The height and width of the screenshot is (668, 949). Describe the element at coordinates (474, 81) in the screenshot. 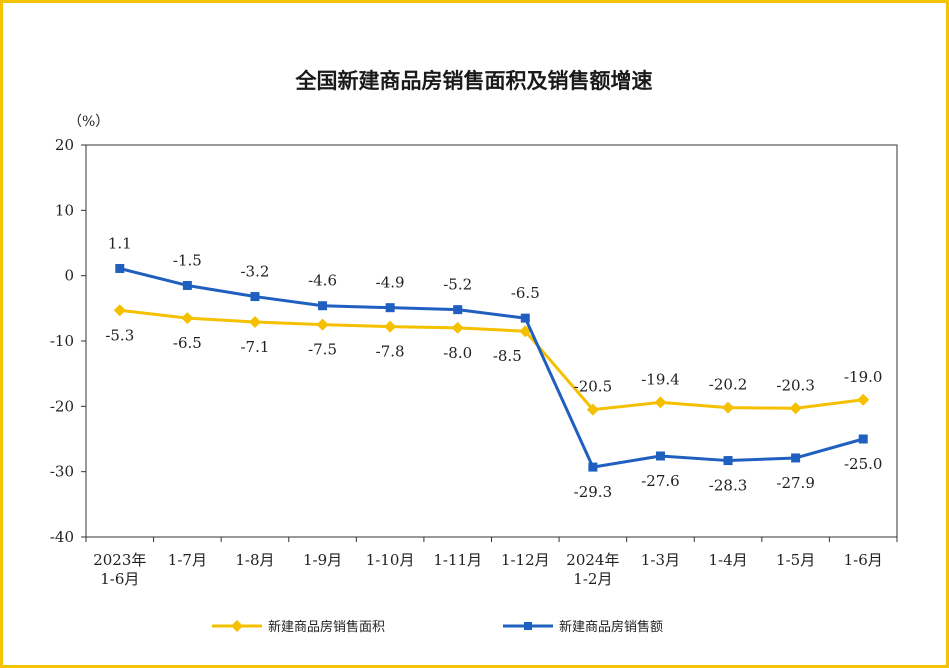

I see `chart-title: 全国新建商品房销售面积及销售额增速` at that location.